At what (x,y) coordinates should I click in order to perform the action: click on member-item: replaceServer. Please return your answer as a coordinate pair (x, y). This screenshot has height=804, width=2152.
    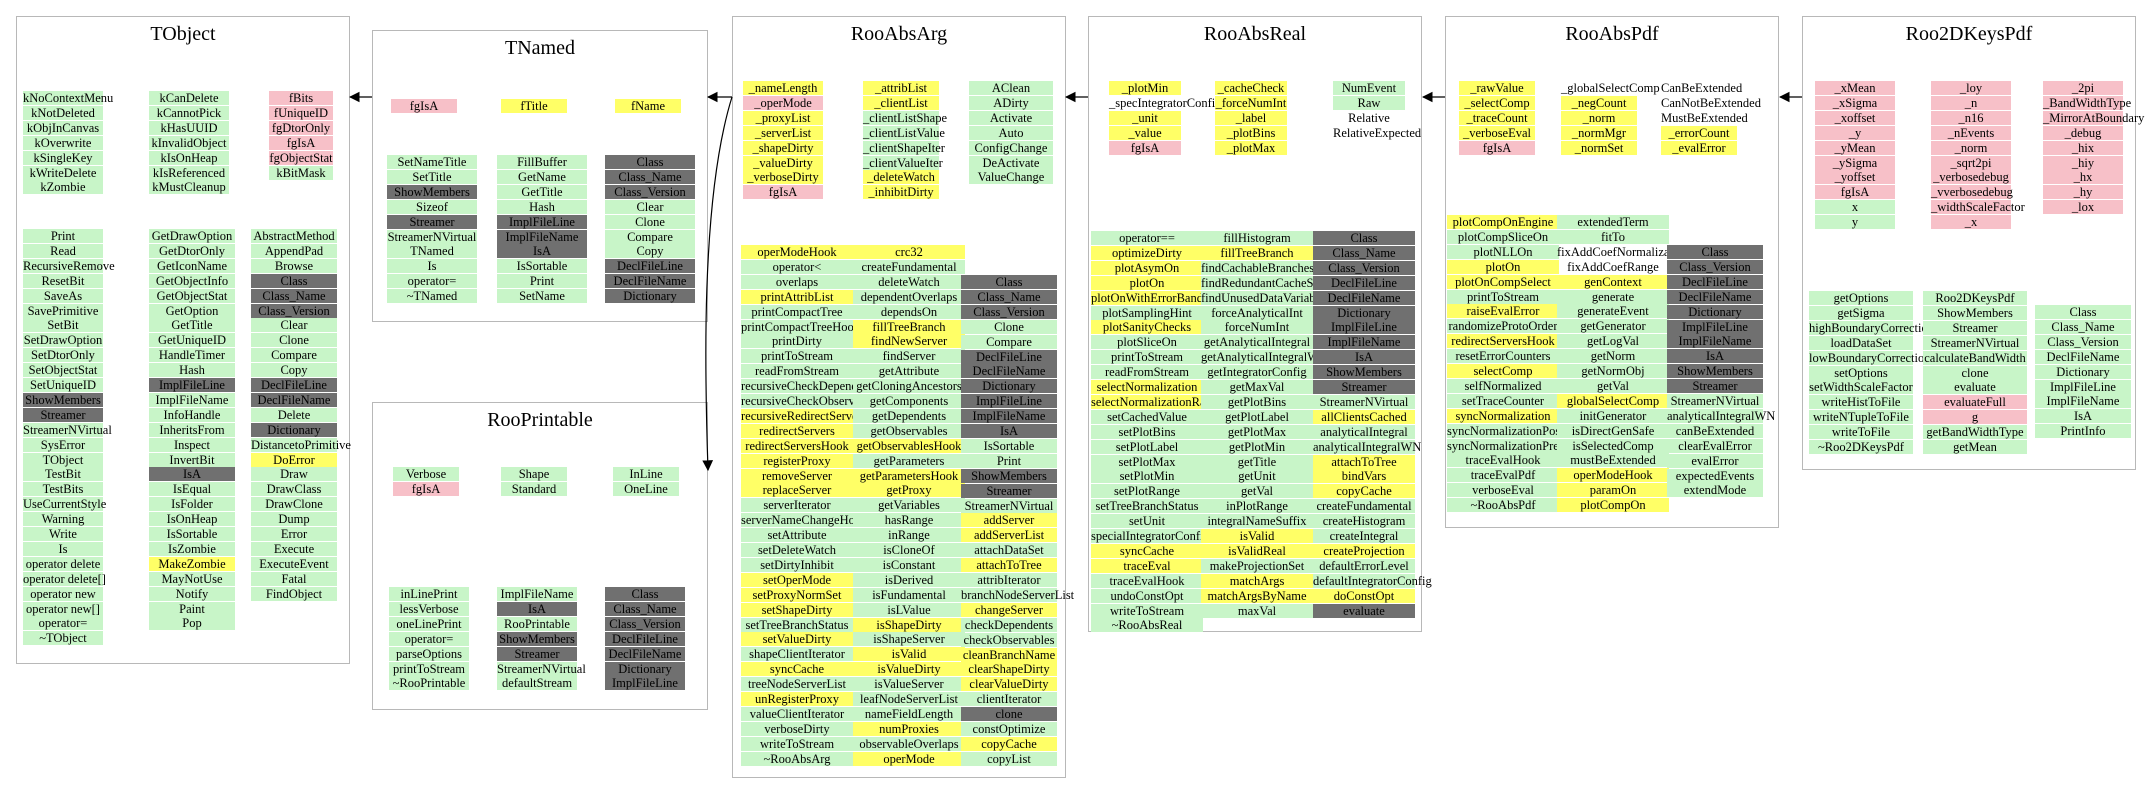
    Looking at the image, I should click on (797, 490).